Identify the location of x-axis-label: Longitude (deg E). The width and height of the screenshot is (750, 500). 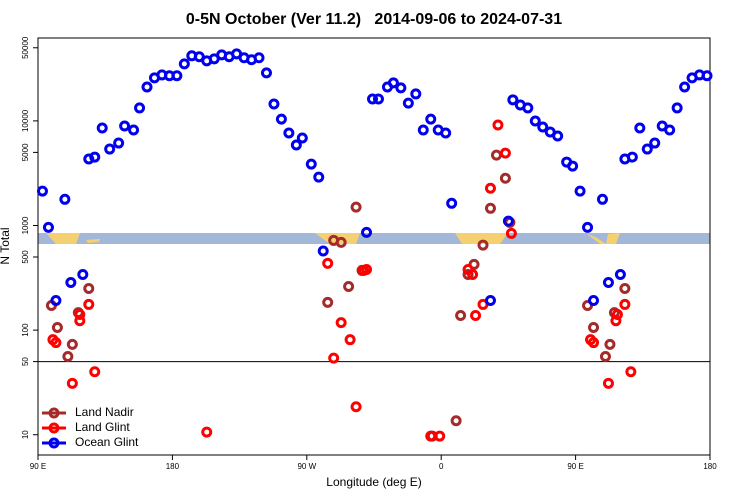
(373, 482).